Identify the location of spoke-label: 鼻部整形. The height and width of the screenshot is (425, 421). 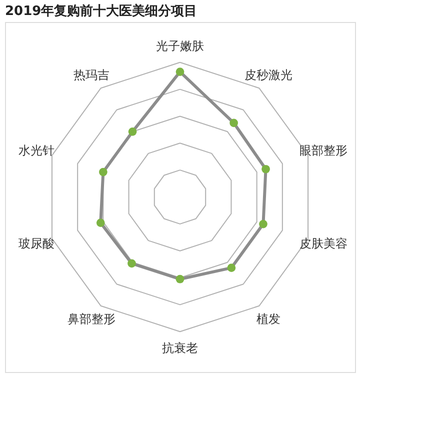
(91, 319).